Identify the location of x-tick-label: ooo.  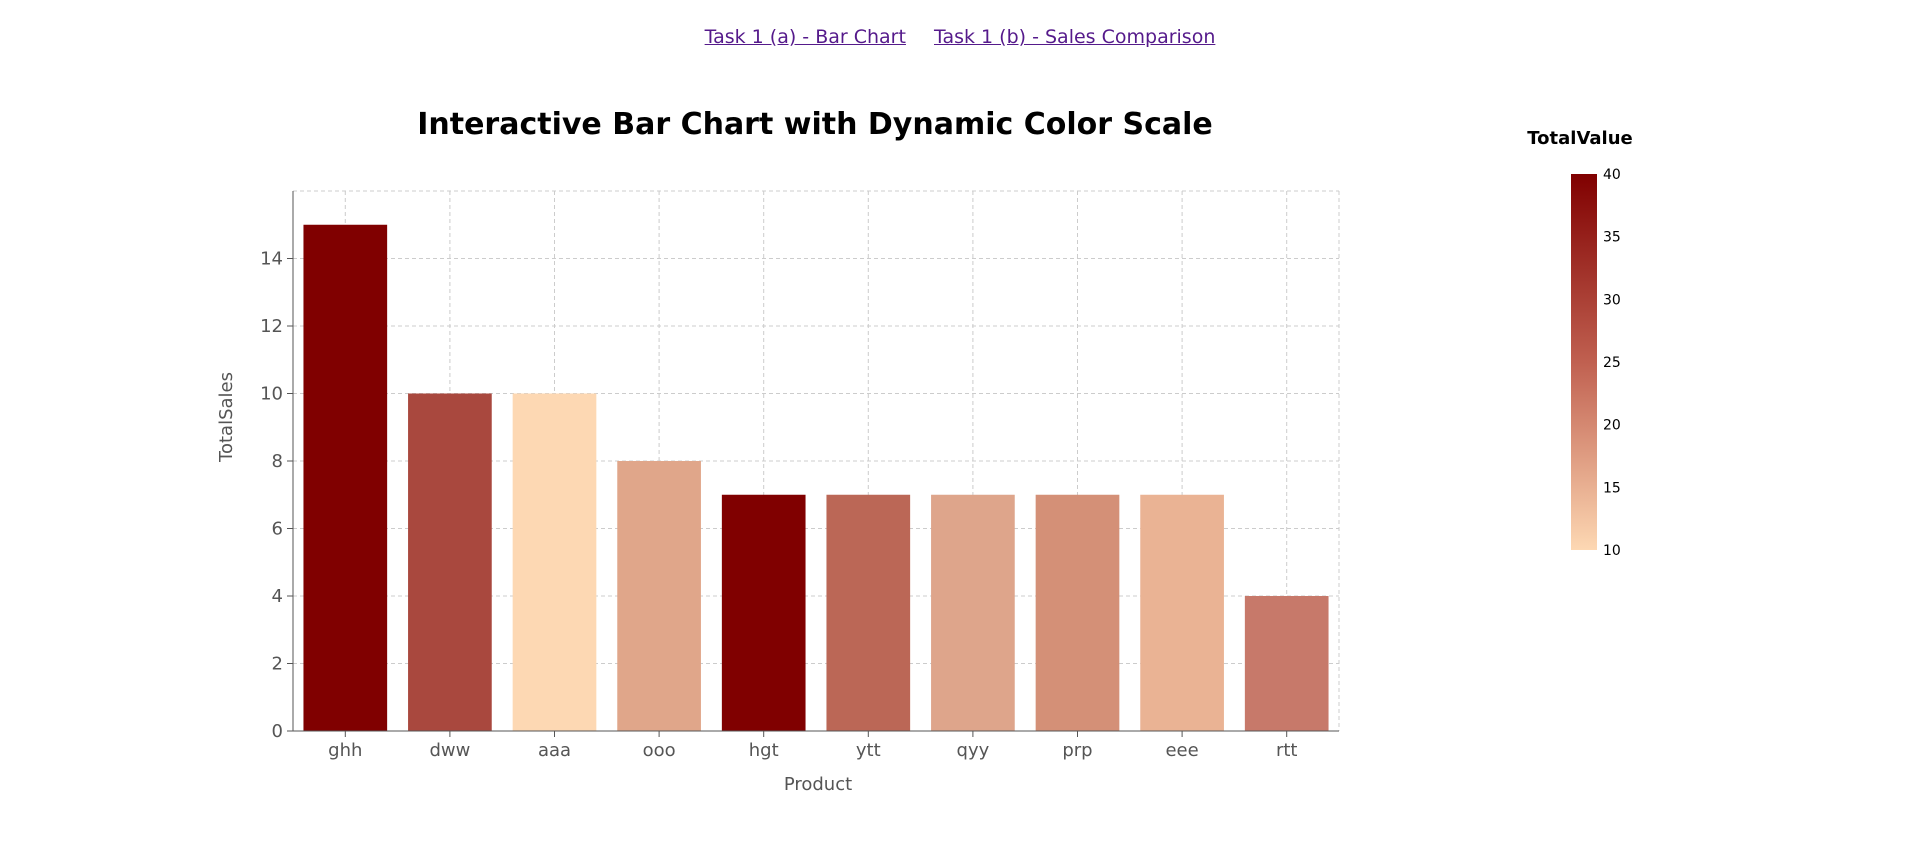
(659, 750).